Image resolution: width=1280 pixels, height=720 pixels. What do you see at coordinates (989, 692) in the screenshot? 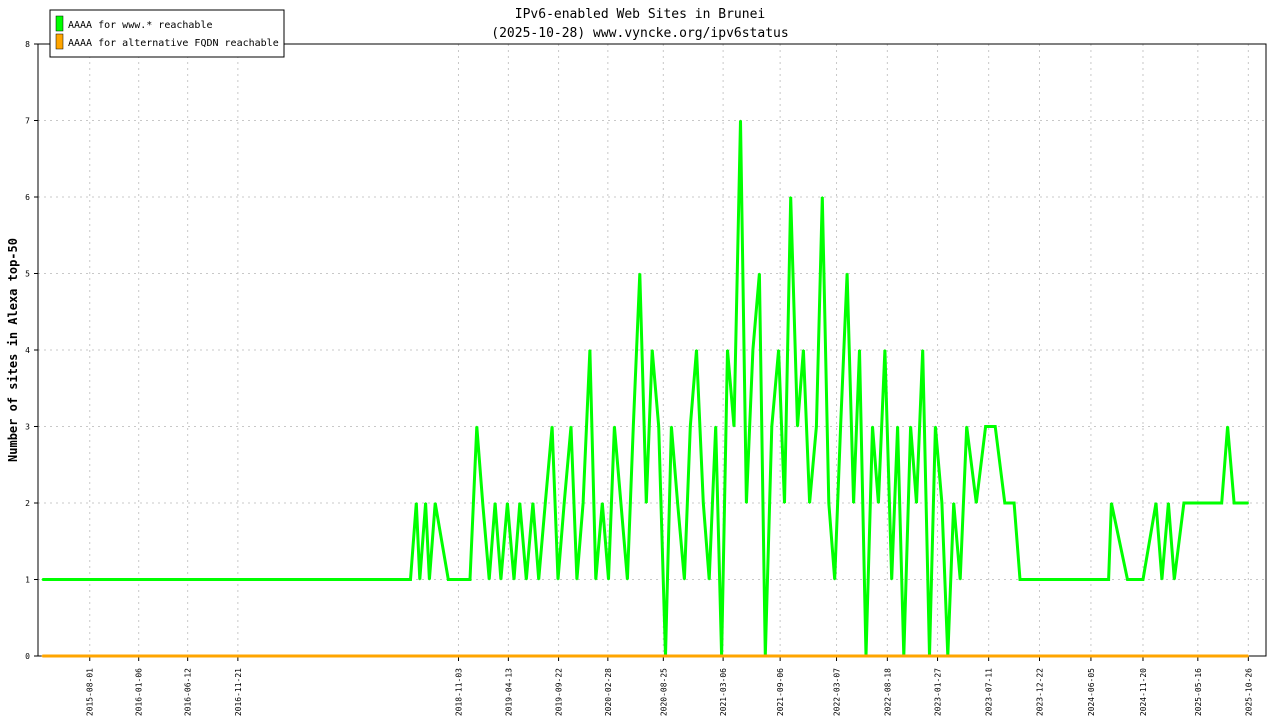
I see `x-tick-label: 2023-07-11` at bounding box center [989, 692].